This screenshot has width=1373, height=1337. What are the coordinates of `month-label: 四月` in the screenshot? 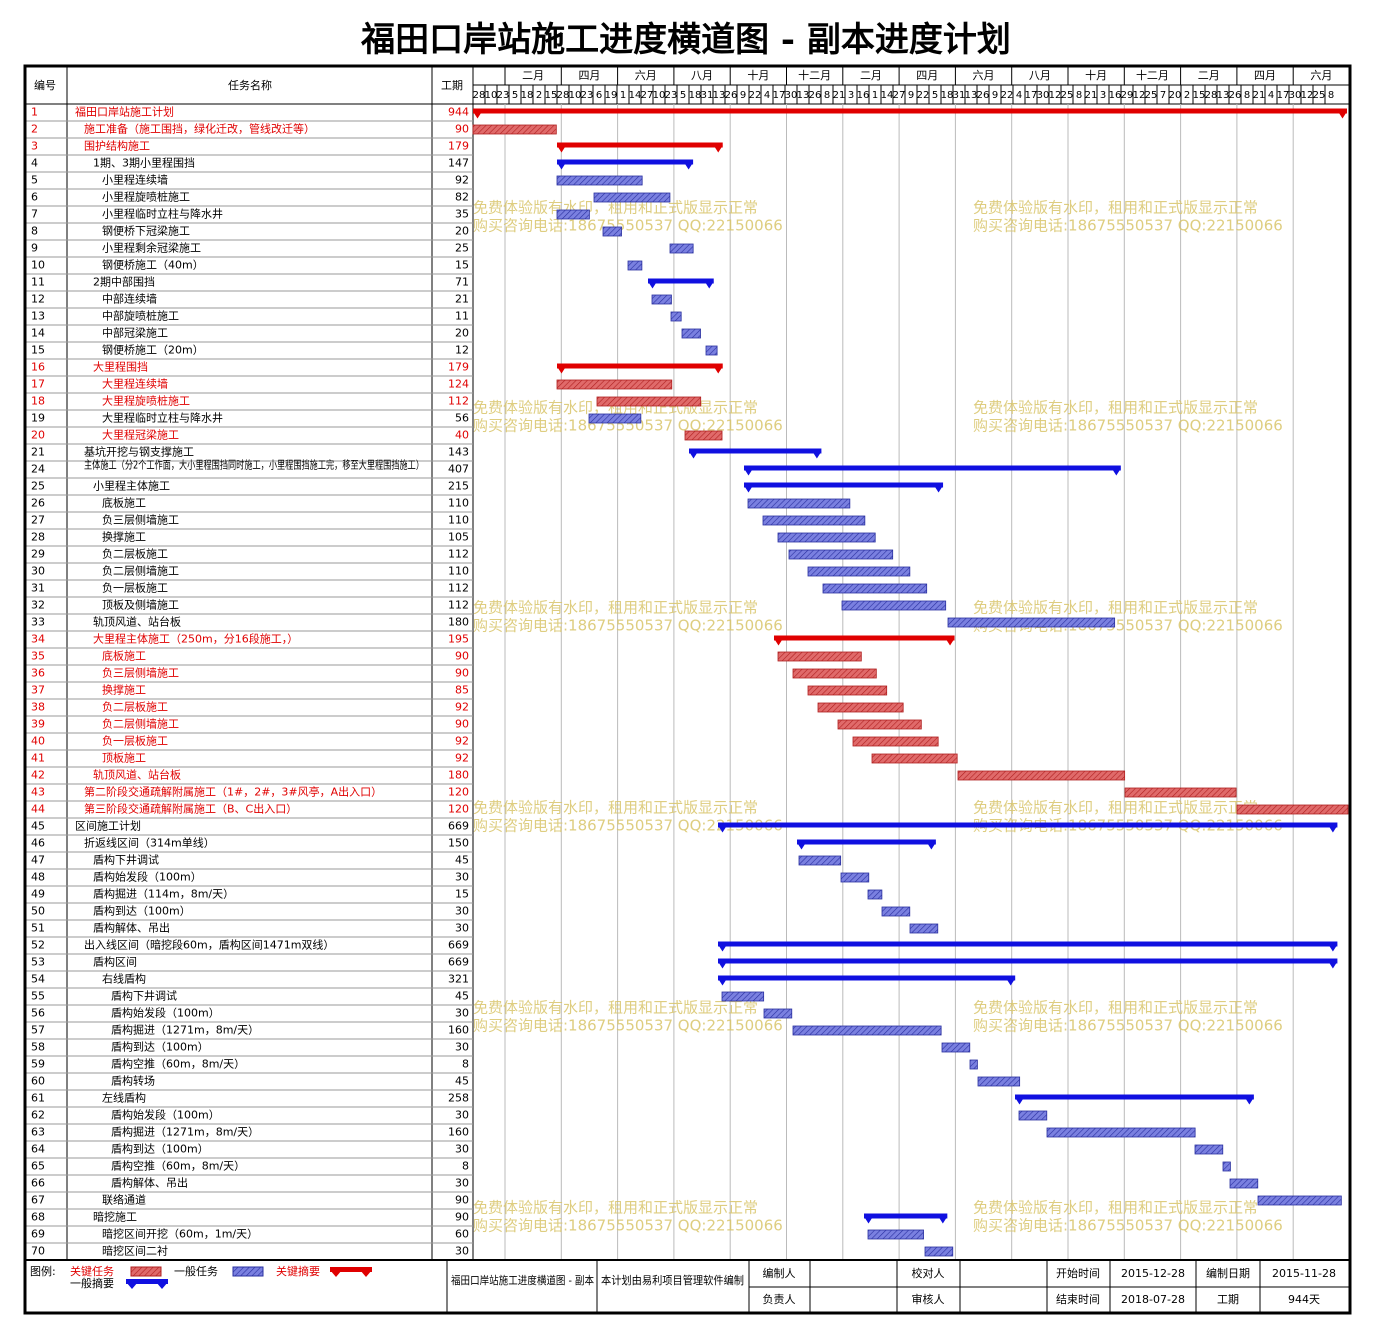 It's located at (1265, 75).